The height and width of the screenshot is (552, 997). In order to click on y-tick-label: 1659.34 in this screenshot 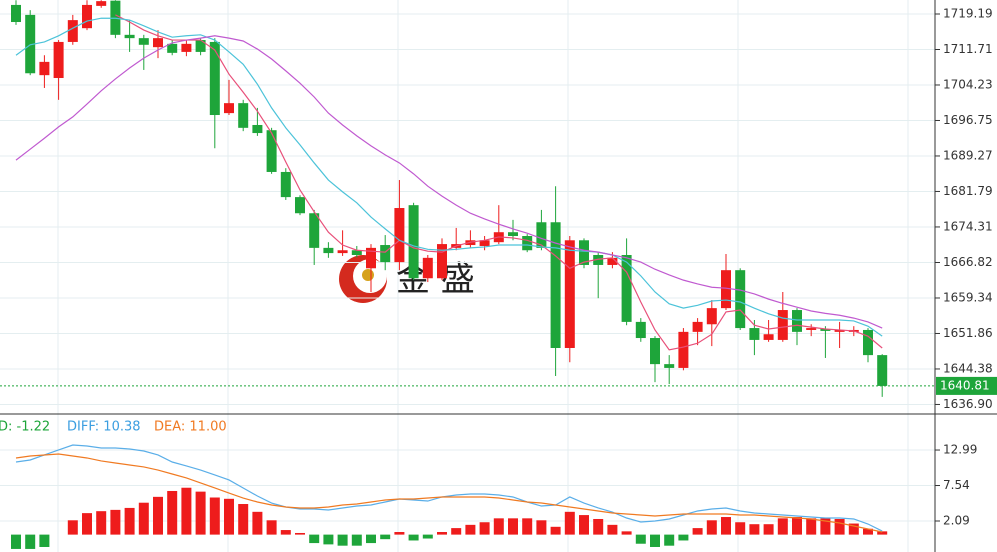, I will do `click(968, 297)`.